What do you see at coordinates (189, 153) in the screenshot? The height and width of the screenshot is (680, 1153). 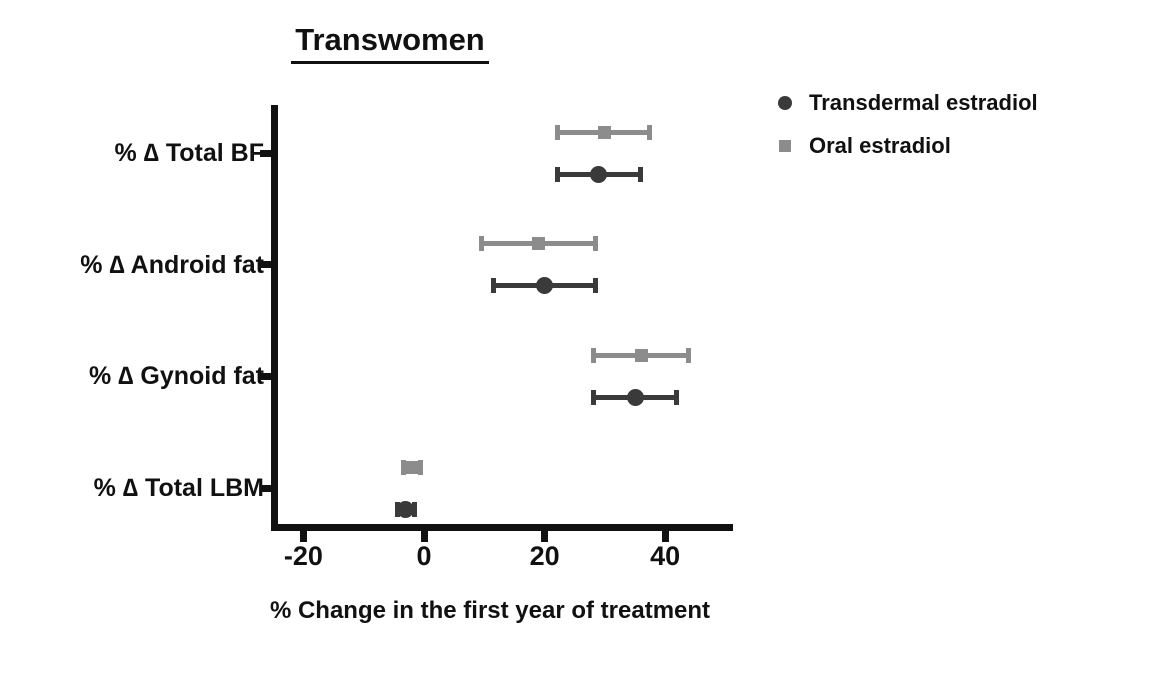 I see `y-category-label: % ∆ Total BF` at bounding box center [189, 153].